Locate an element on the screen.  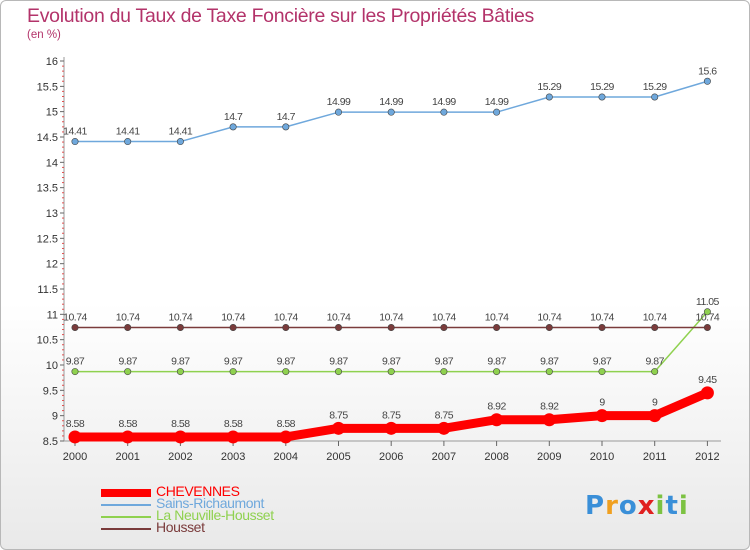
legend-label: CHEVENNES is located at coordinates (198, 491).